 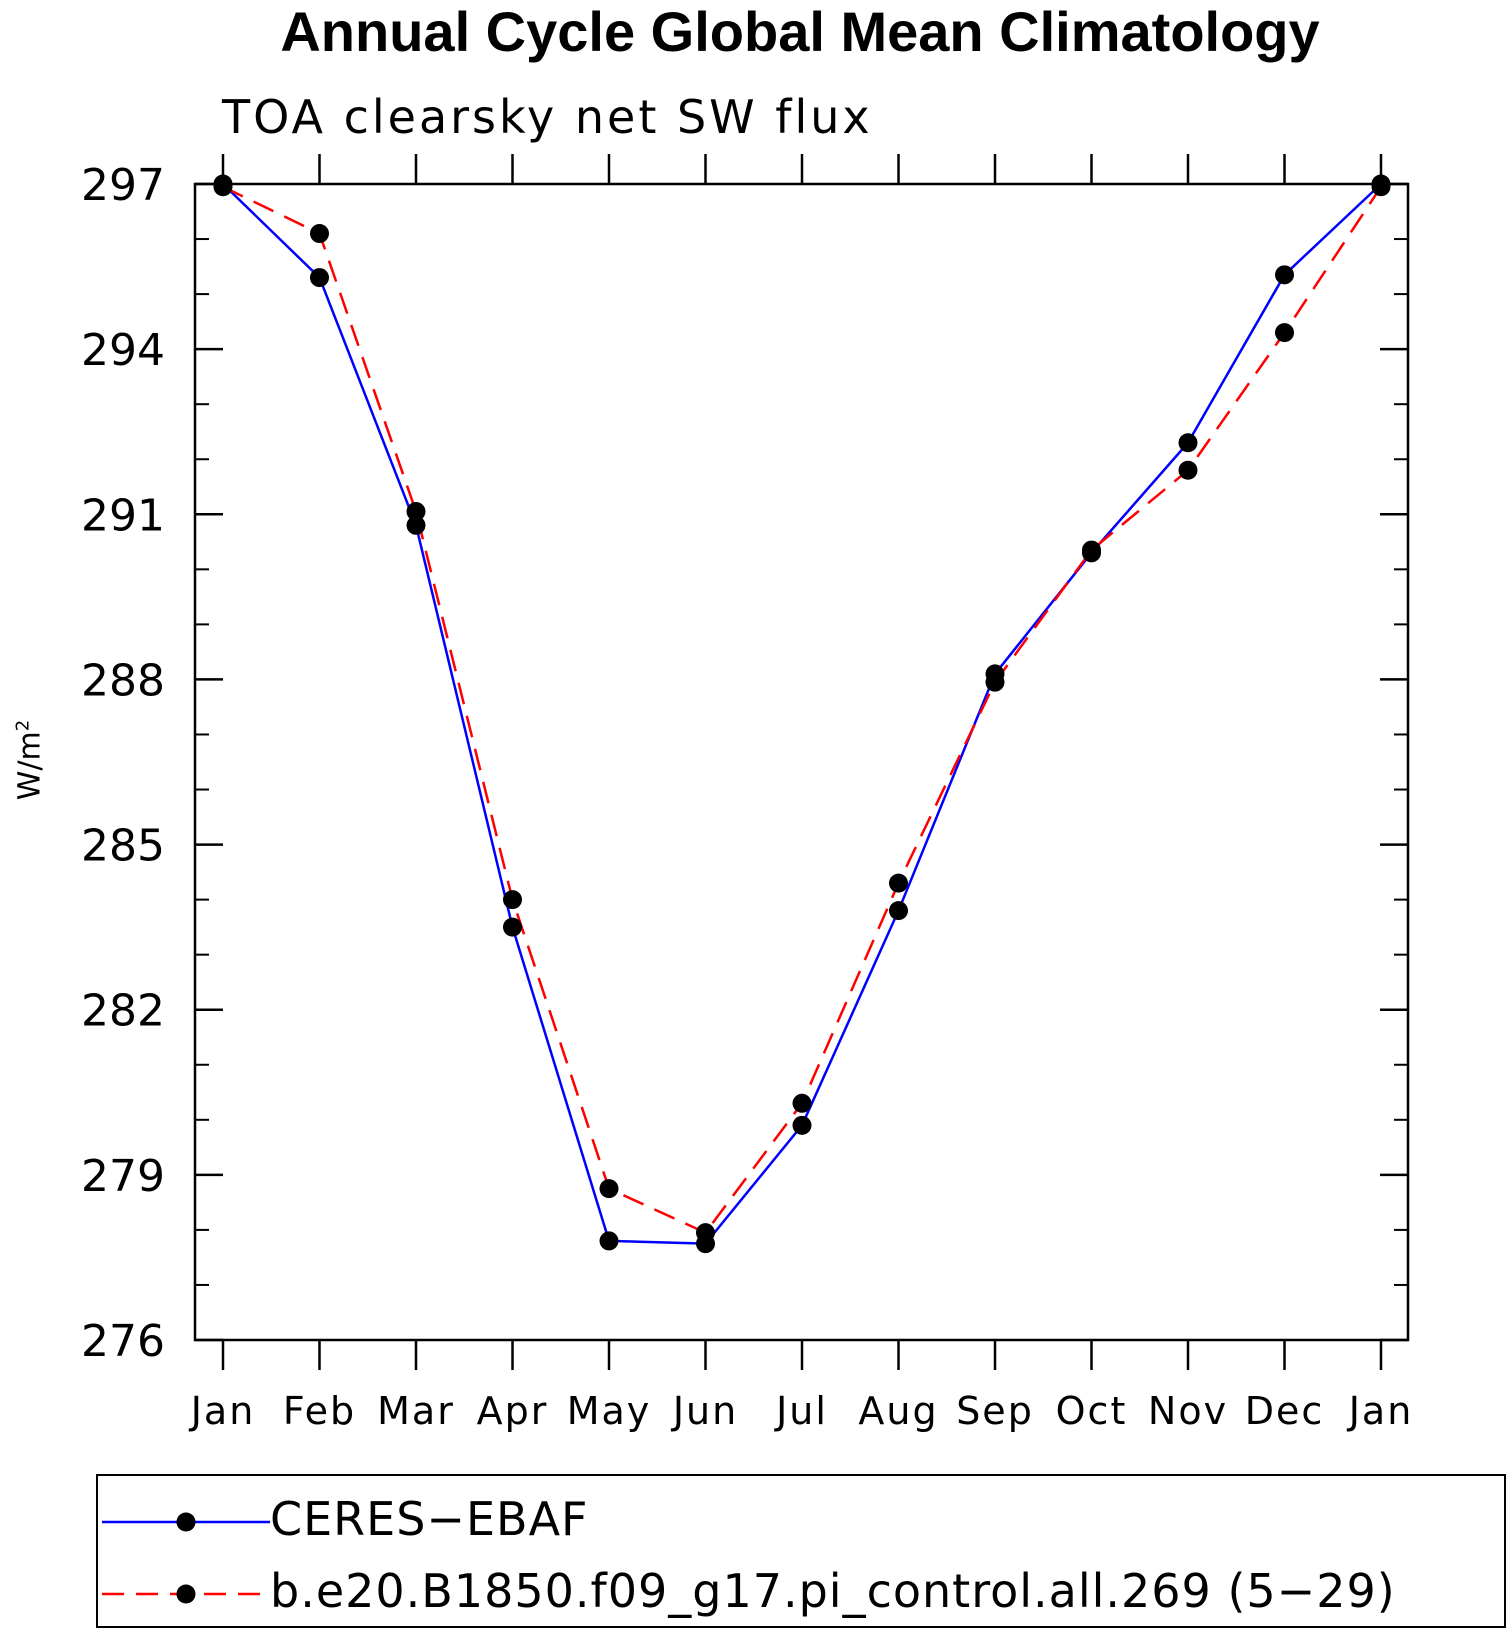 I want to click on x-tick-label: Apr, so click(x=513, y=1411).